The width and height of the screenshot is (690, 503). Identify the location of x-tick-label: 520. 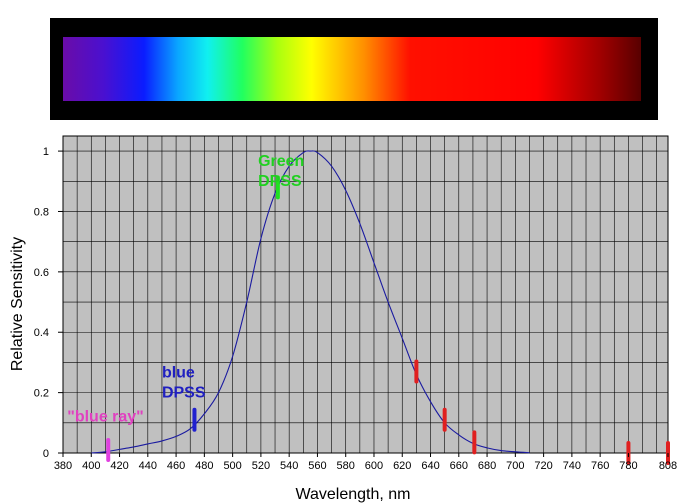
(261, 466).